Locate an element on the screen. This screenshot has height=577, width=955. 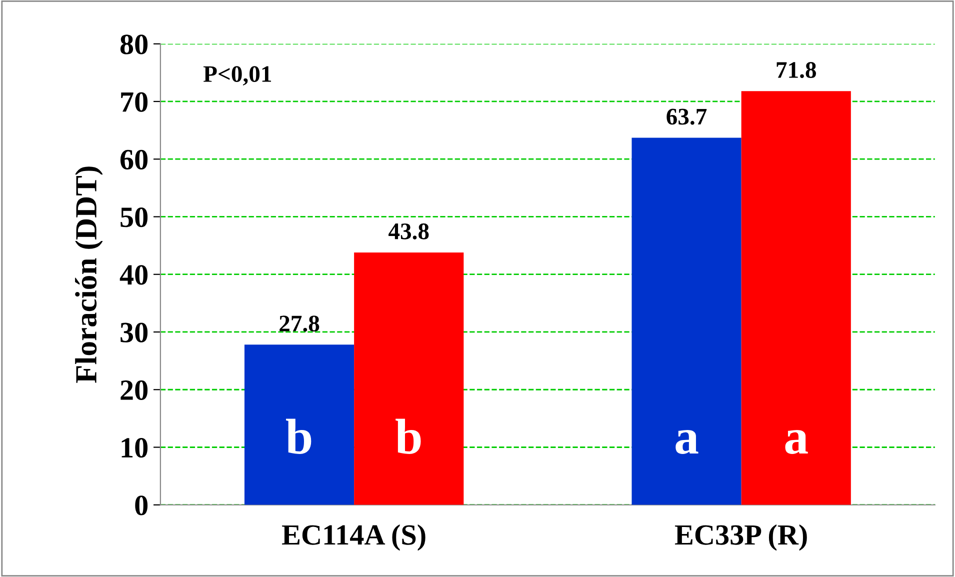
annotation: P<0,01 is located at coordinates (237, 76).